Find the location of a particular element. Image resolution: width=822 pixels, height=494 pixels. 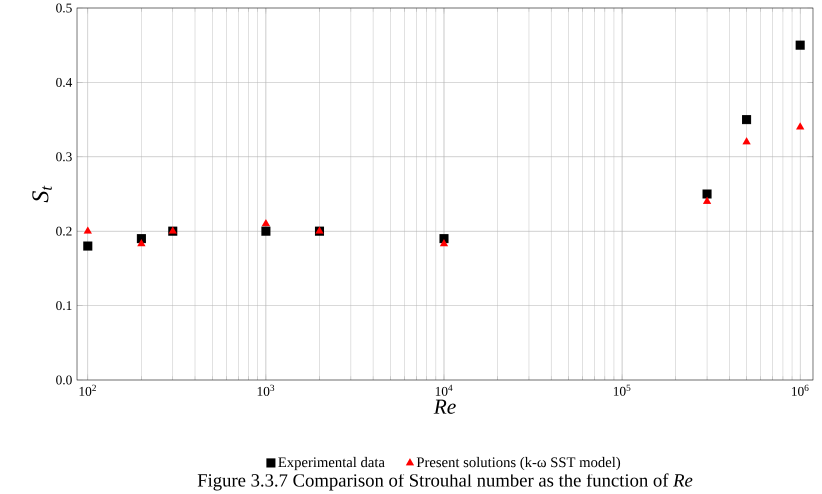

y-tick-label: 0.4 is located at coordinates (64, 82).